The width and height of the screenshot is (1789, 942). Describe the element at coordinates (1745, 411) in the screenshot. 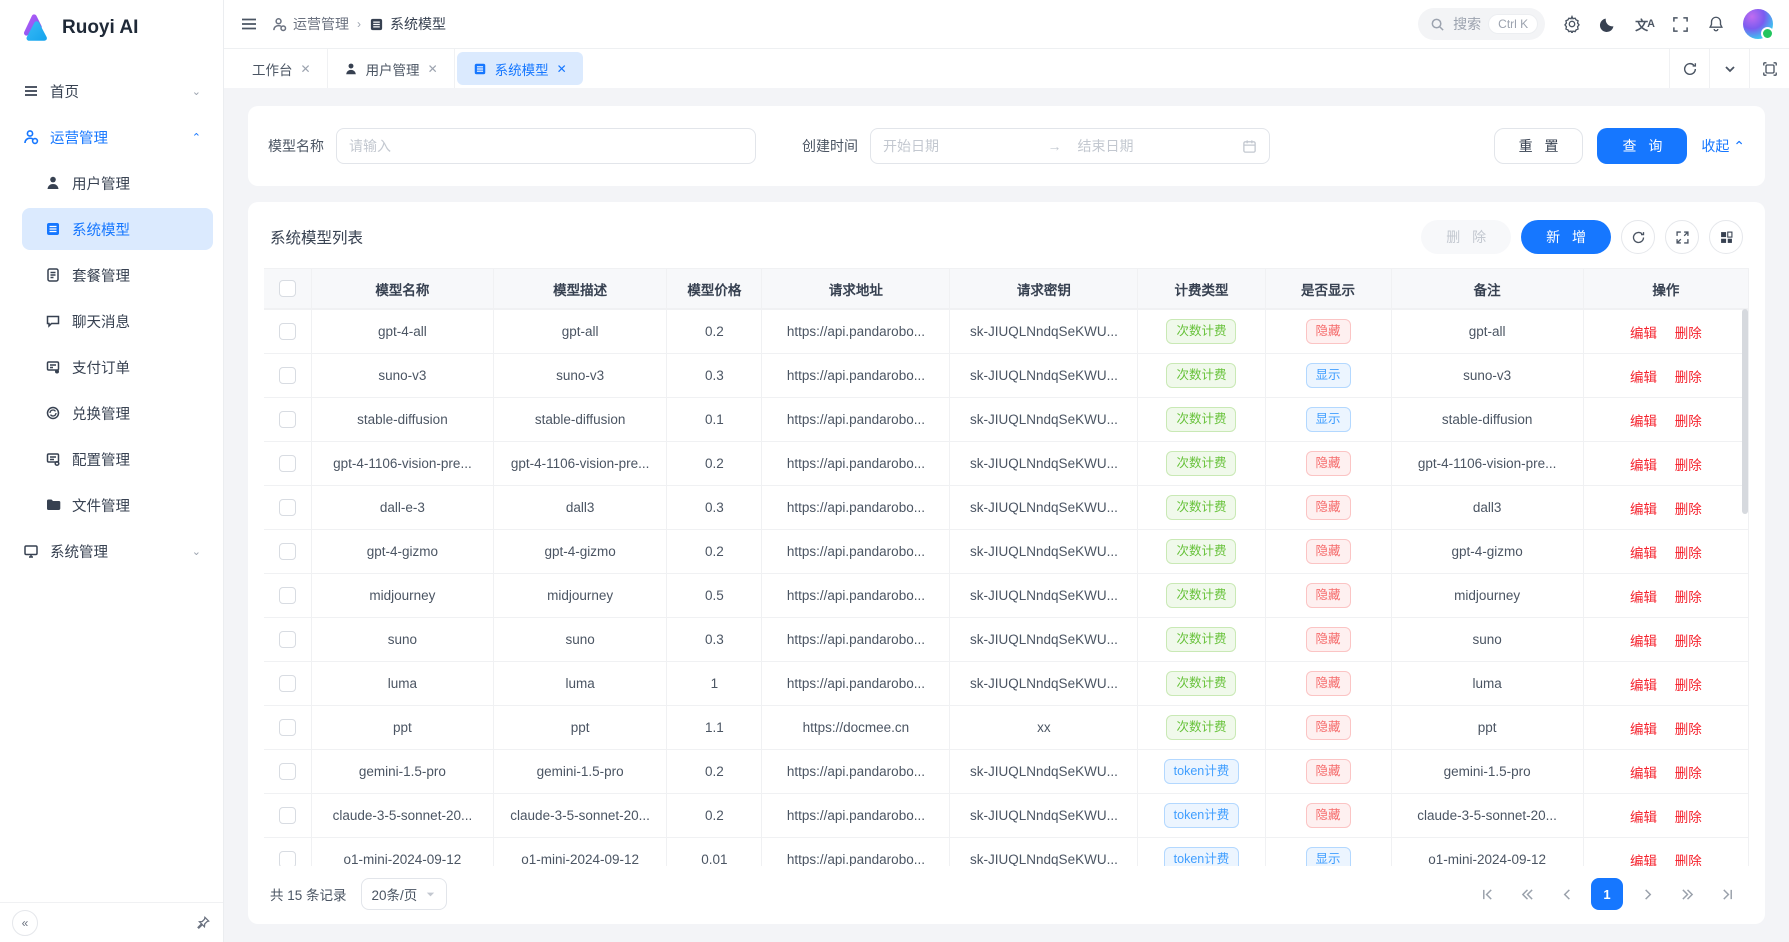

I see `scrollbar-thumb` at that location.